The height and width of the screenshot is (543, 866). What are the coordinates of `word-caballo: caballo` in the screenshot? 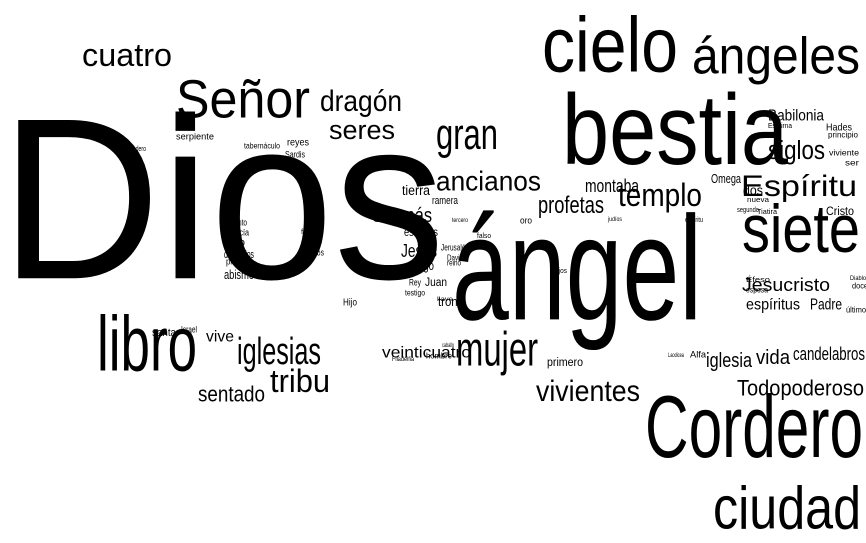 It's located at (448, 345).